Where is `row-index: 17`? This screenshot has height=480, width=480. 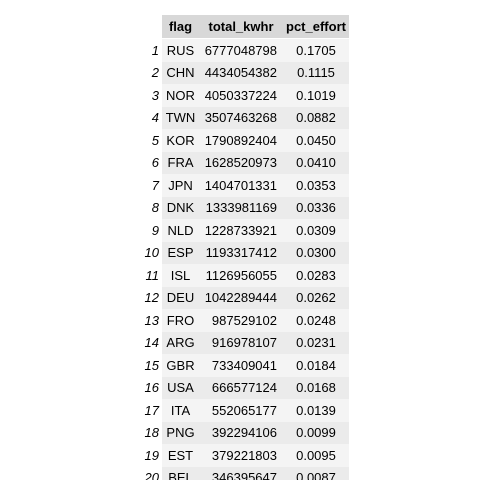
row-index: 17 is located at coordinates (150, 410).